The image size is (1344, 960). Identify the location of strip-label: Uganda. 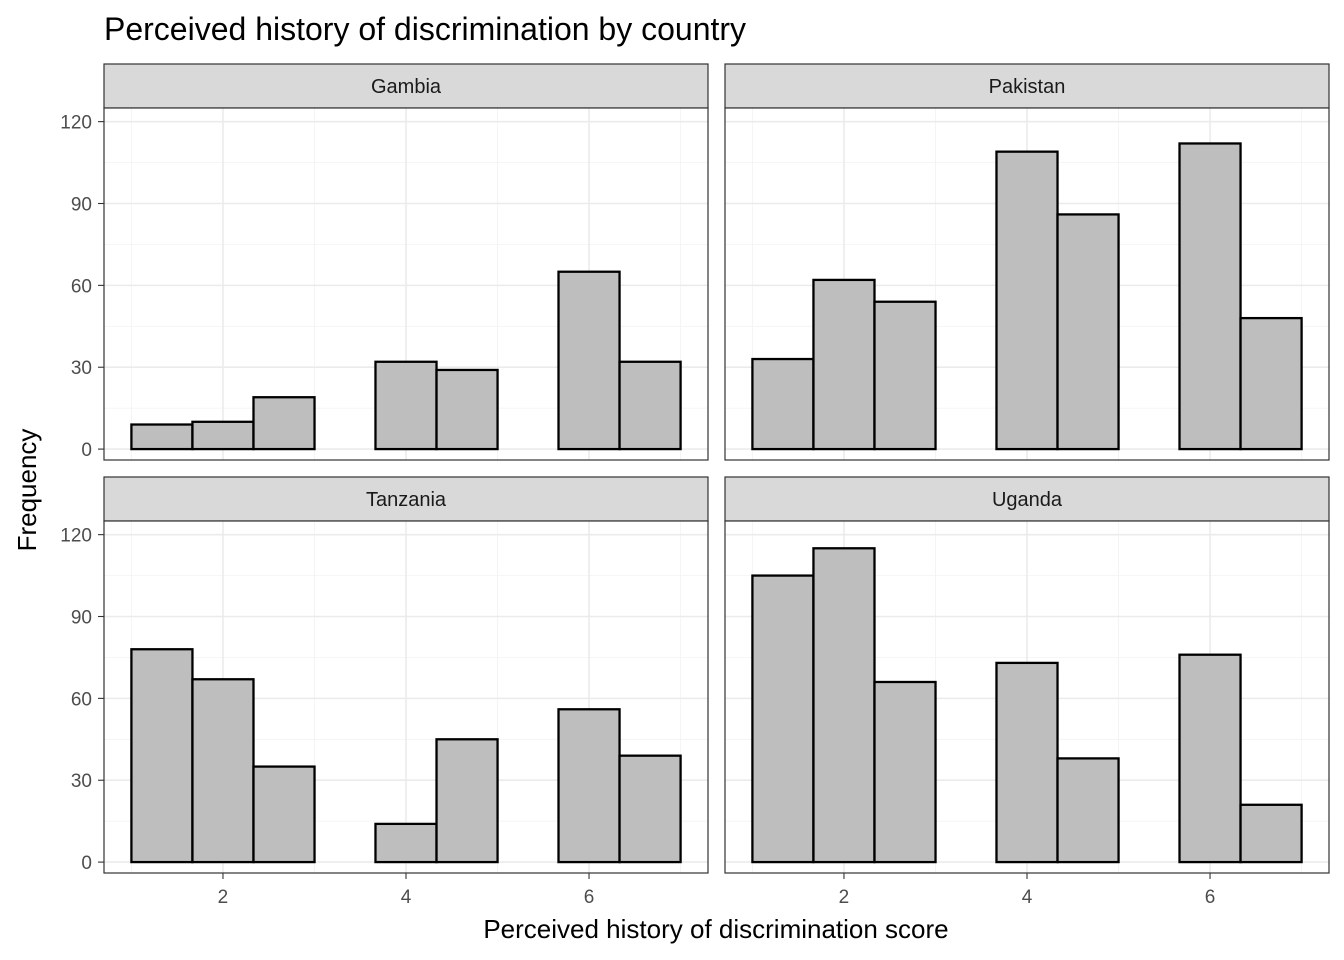
(1027, 500).